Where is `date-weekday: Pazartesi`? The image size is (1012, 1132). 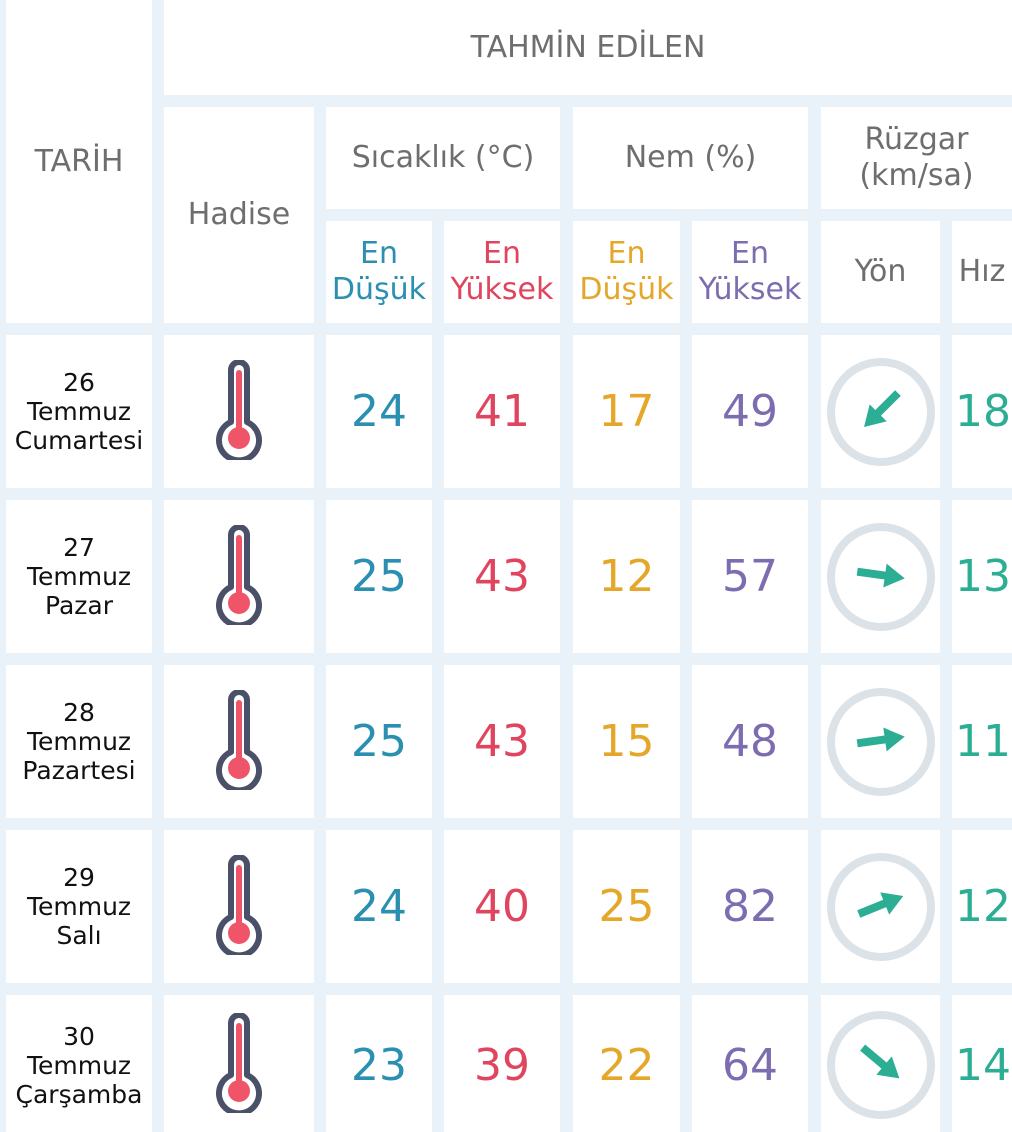 date-weekday: Pazartesi is located at coordinates (79, 770).